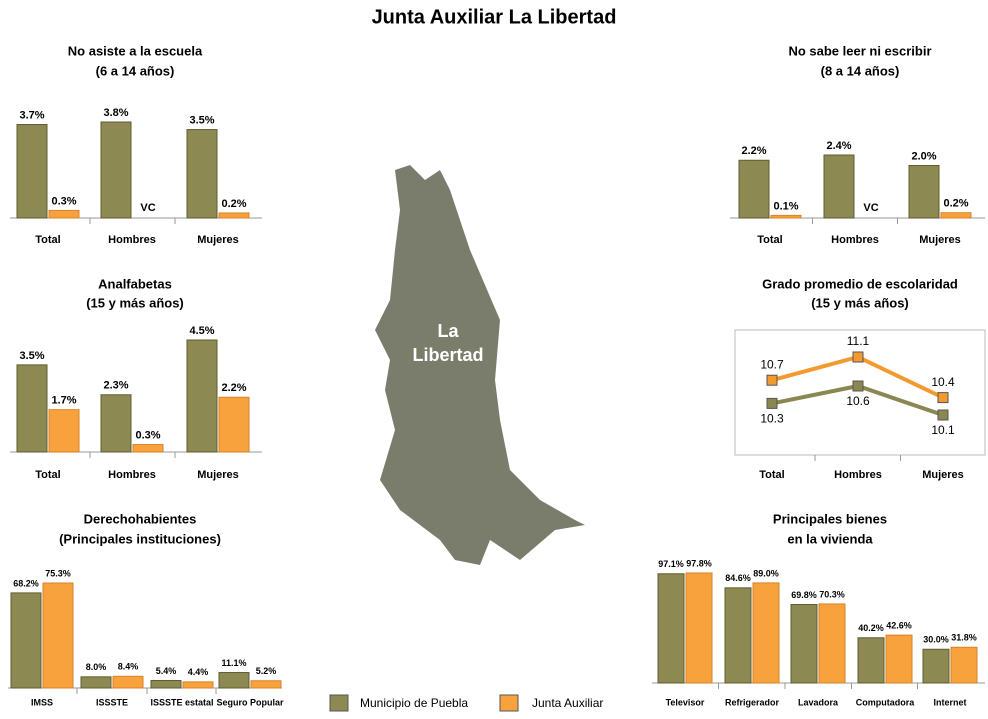 Image resolution: width=988 pixels, height=719 pixels. I want to click on x-tick-label: ISSSTE estatal, so click(181, 702).